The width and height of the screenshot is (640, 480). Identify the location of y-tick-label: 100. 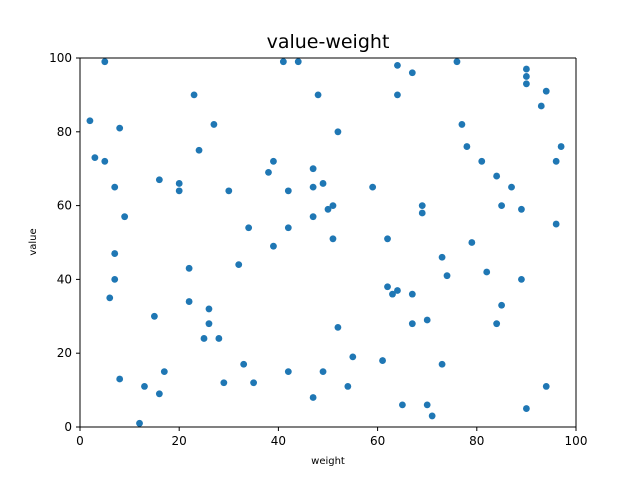
(60, 58).